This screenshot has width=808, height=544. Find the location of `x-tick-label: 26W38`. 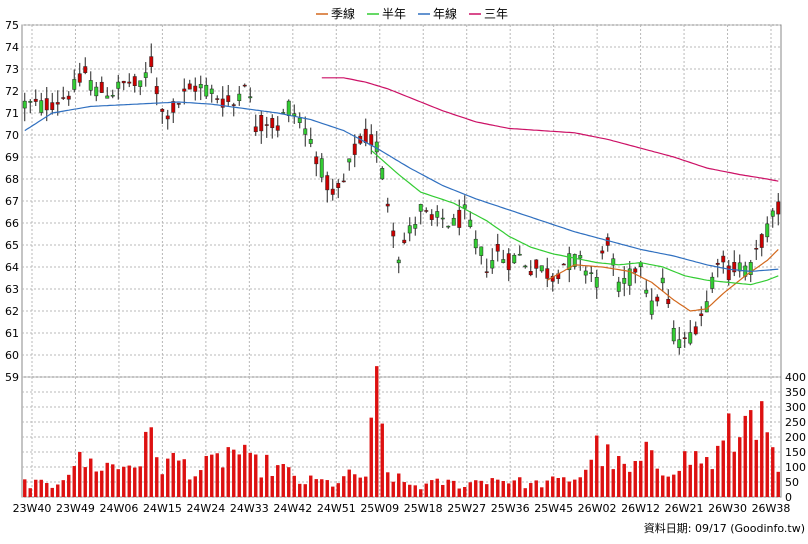

x-tick-label: 26W38 is located at coordinates (771, 508).